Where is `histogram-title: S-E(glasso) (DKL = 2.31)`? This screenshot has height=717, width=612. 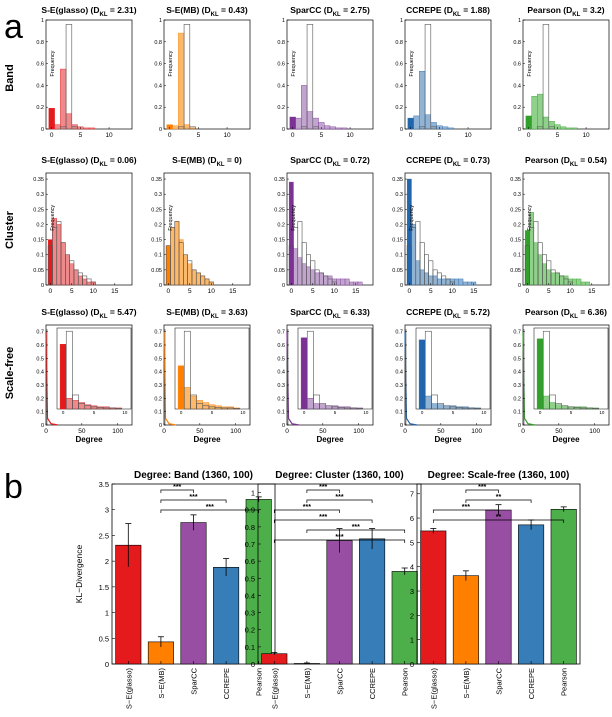 histogram-title: S-E(glasso) (DKL = 2.31) is located at coordinates (88, 11).